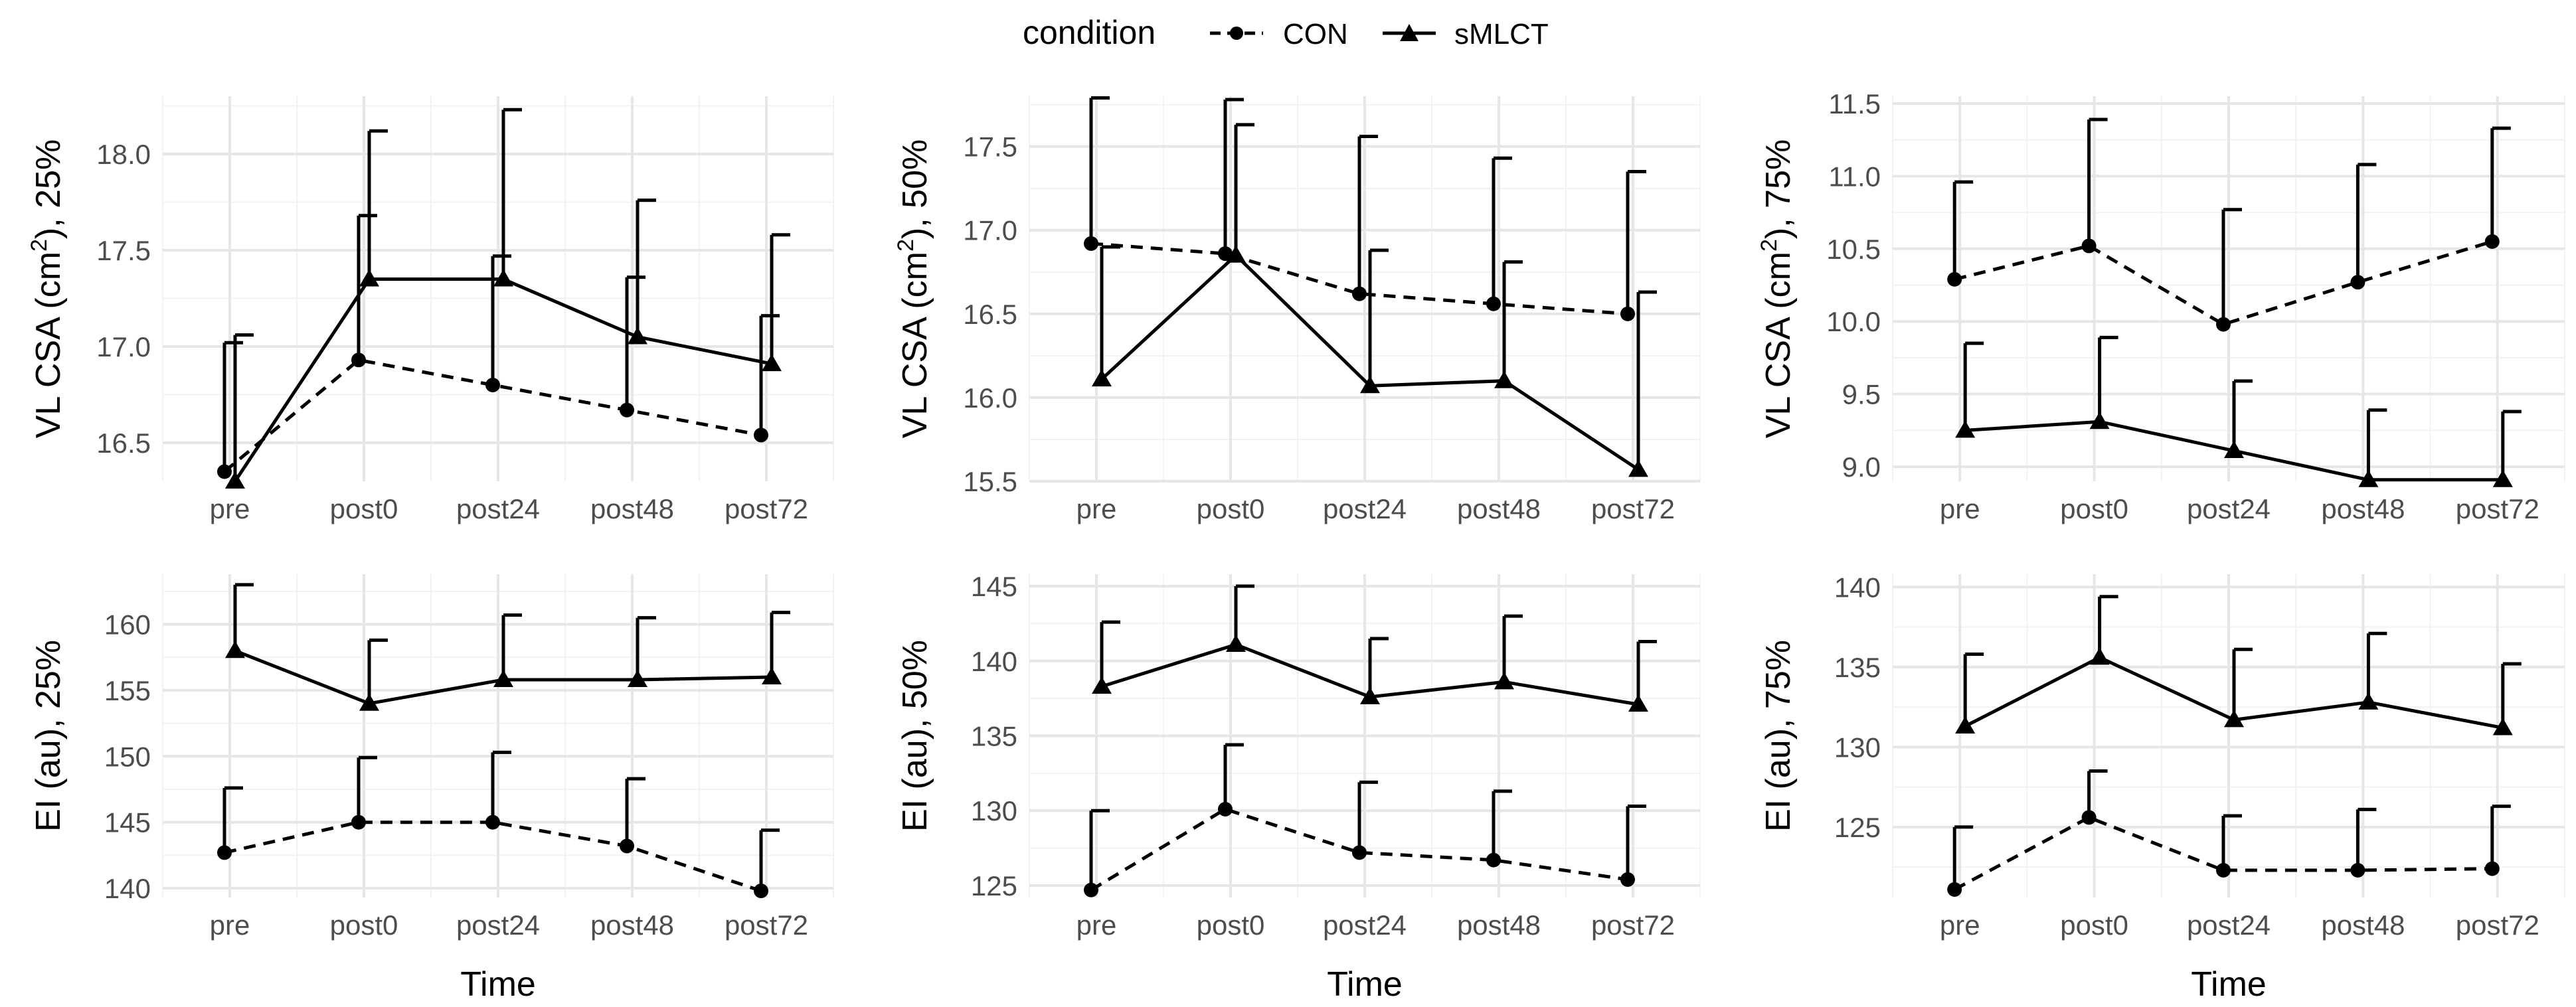 Image resolution: width=2576 pixels, height=1007 pixels. What do you see at coordinates (1409, 32) in the screenshot?
I see `legend-smlct-marker` at bounding box center [1409, 32].